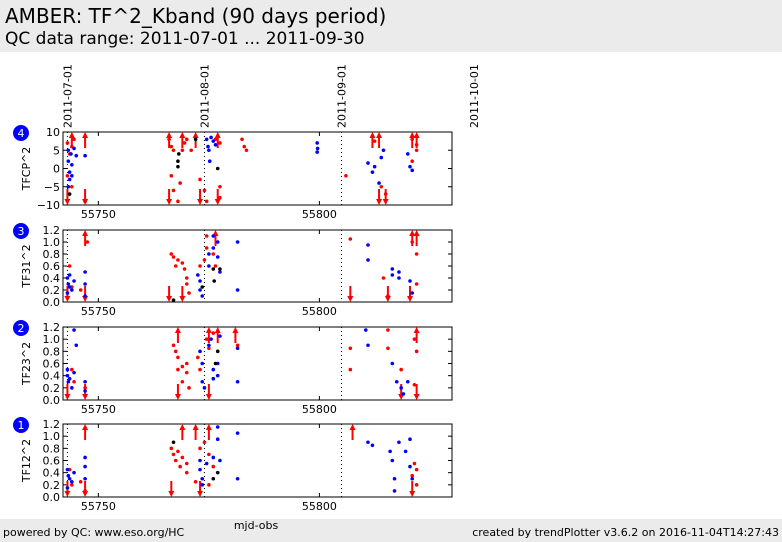  What do you see at coordinates (52, 351) in the screenshot?
I see `y-tick-label: 0.8` at bounding box center [52, 351].